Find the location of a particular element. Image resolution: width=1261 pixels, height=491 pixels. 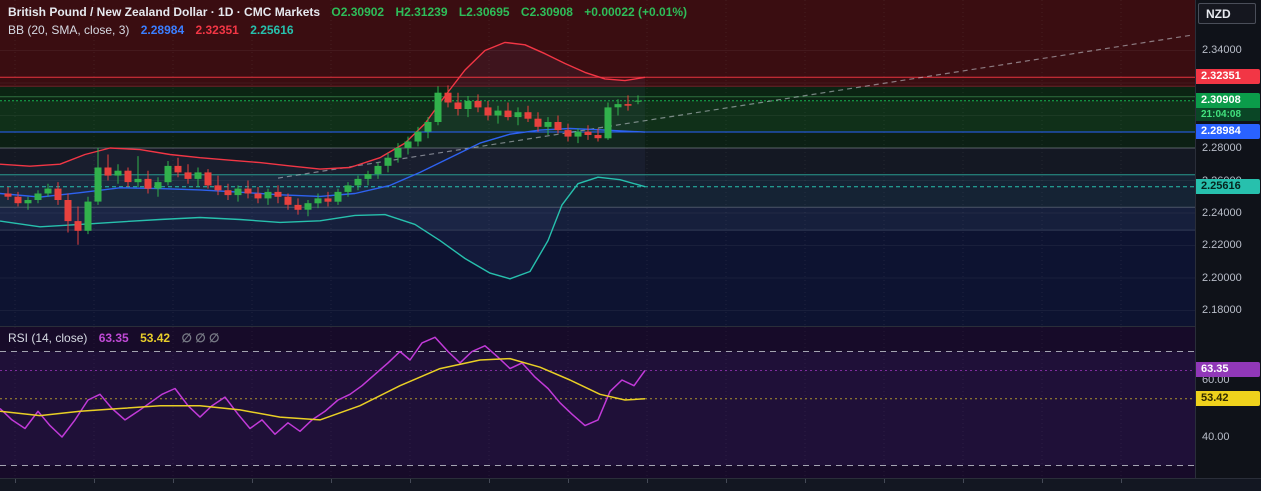

price-axis-label: 2.22000 is located at coordinates (1222, 245).